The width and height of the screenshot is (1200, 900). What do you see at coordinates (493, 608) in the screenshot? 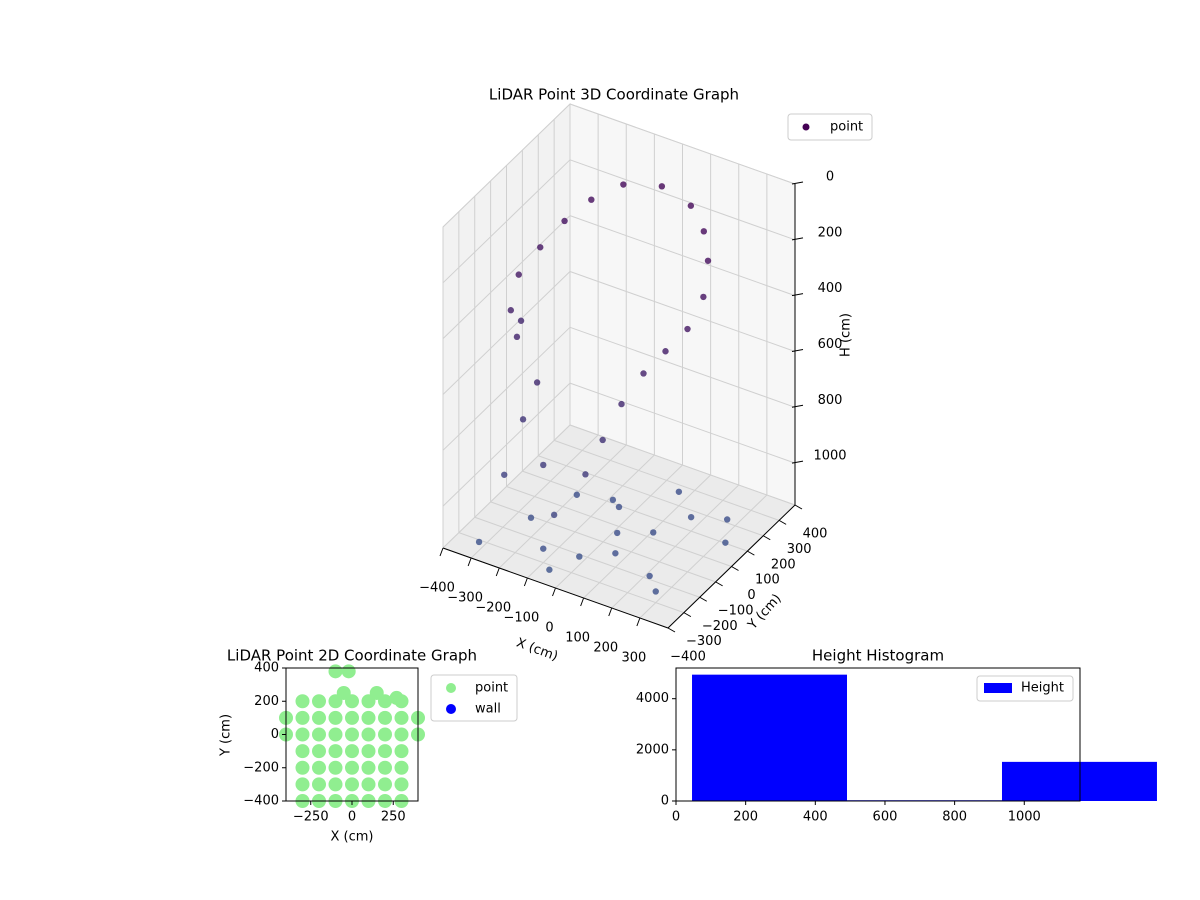
I see `x-tick-label: −200` at bounding box center [493, 608].